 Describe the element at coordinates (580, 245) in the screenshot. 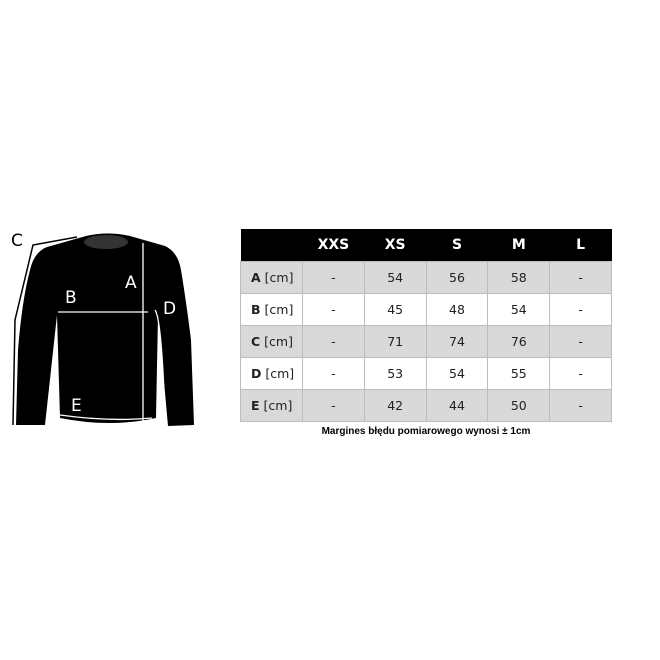

I see `header-cell: L` at that location.